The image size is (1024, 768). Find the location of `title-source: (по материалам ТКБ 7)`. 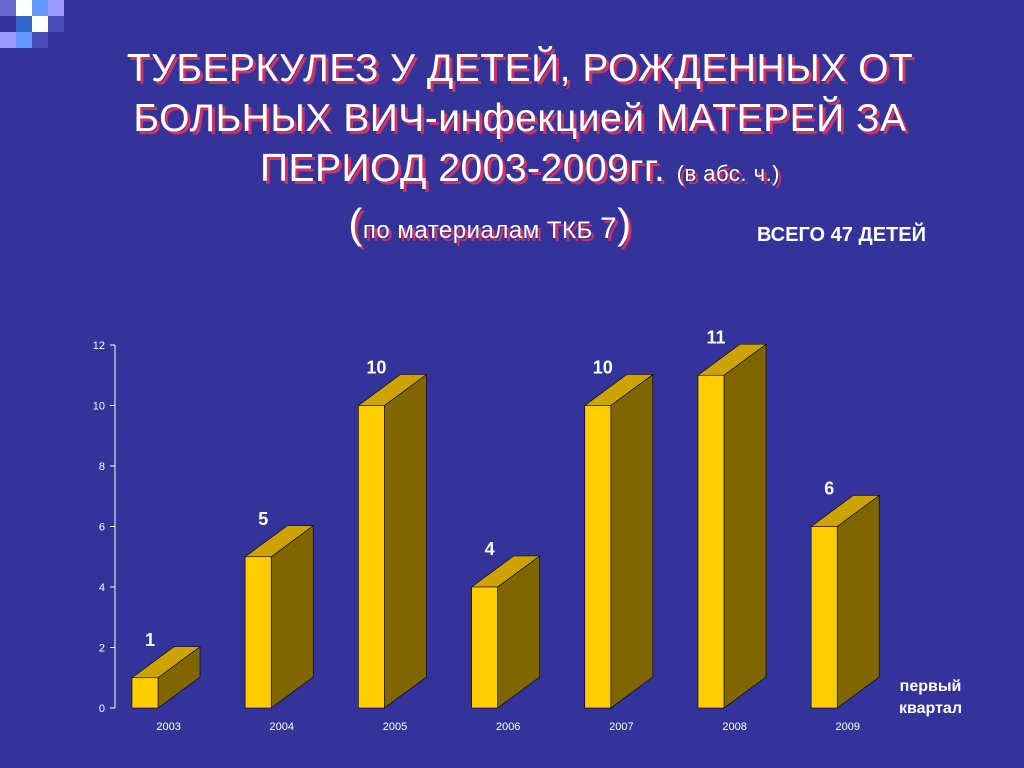

title-source: (по материалам ТКБ 7) is located at coordinates (500, 227).